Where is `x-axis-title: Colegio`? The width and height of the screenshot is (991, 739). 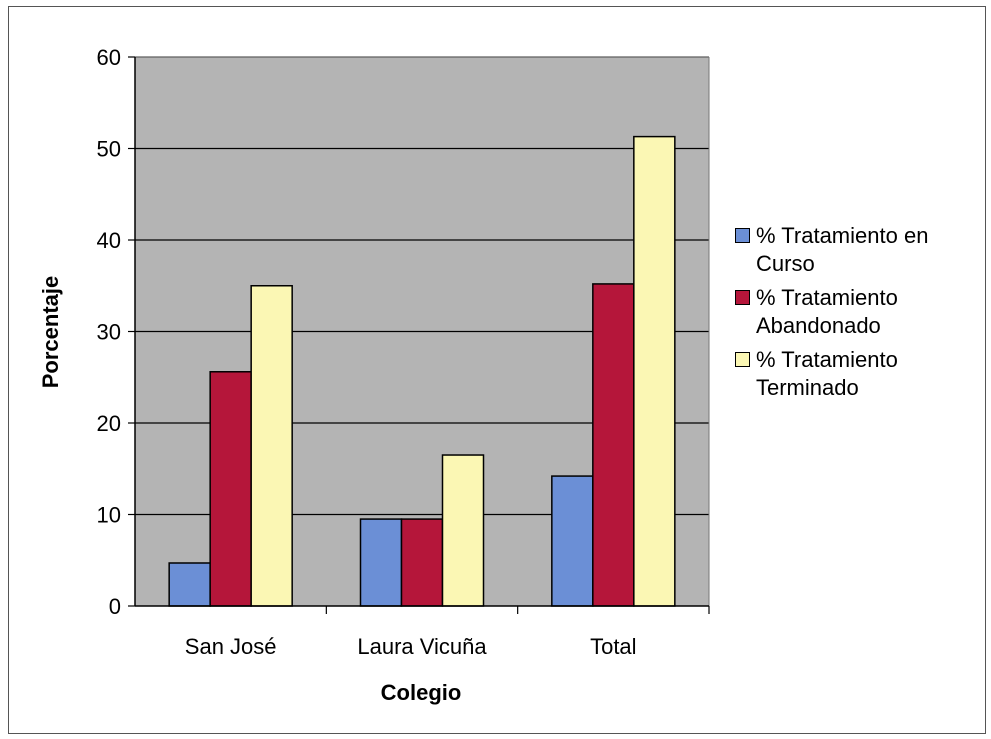
x-axis-title: Colegio is located at coordinates (421, 692).